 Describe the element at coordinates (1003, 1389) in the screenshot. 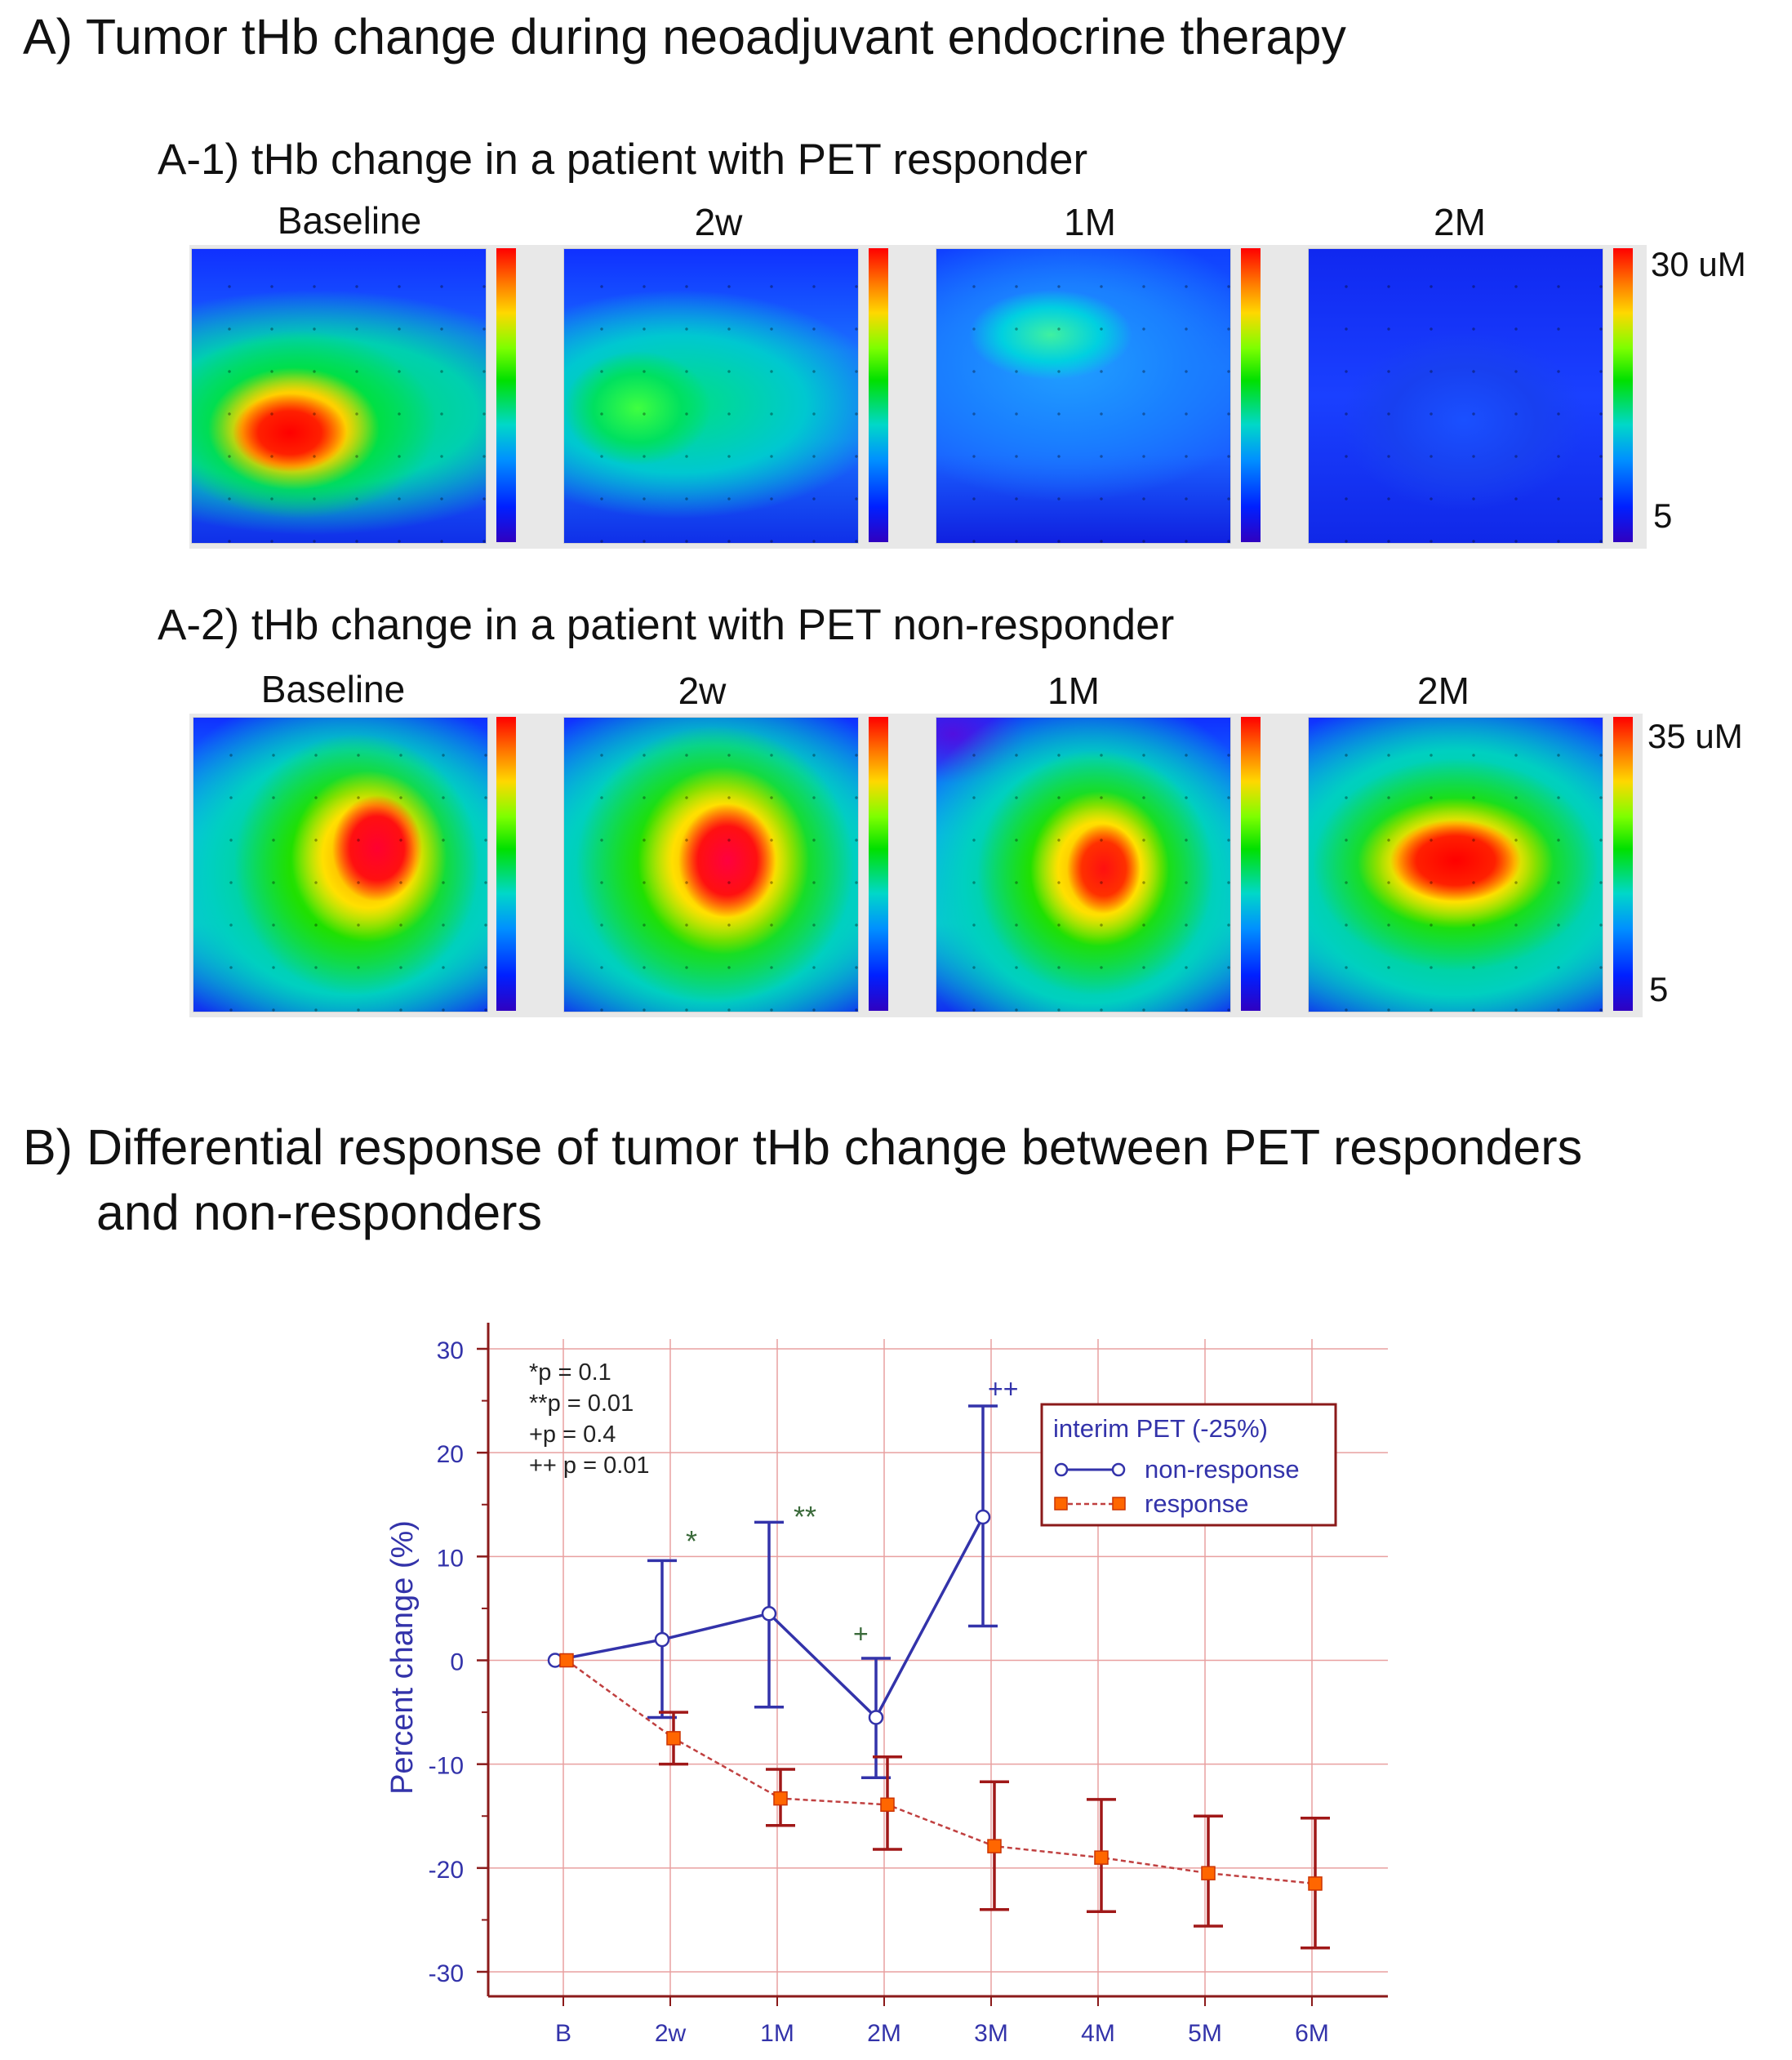

I see `sig-marker-3m: ++` at that location.